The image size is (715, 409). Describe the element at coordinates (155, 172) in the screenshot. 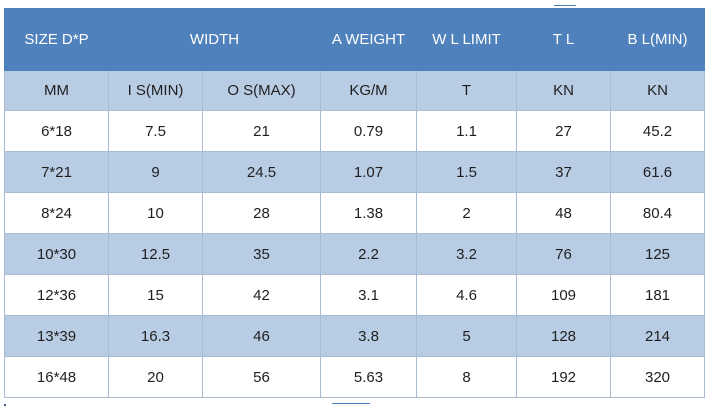

I see `table-cell: 9` at that location.